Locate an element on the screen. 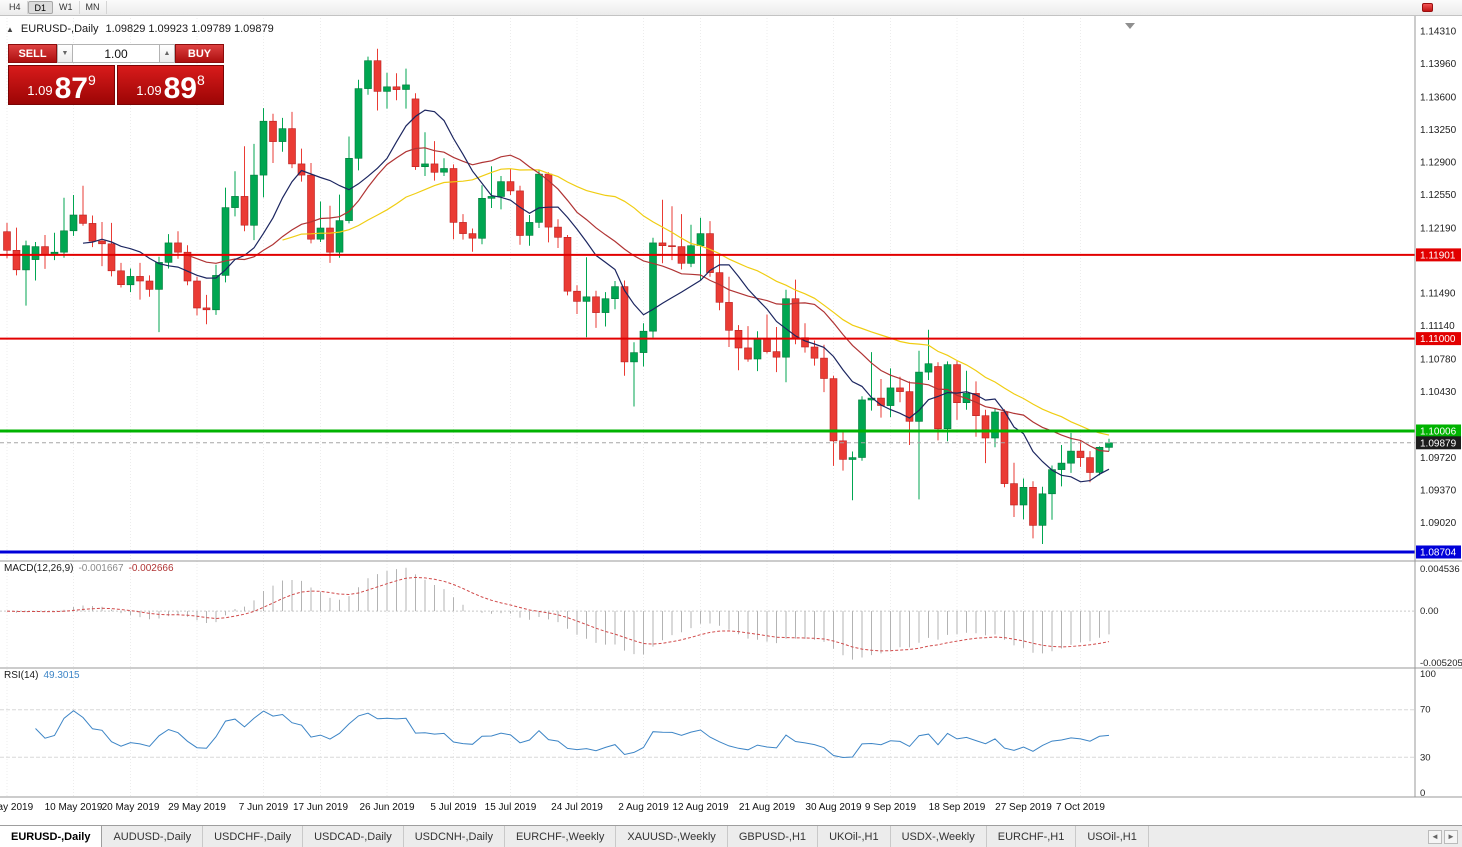 This screenshot has height=847, width=1462. chart-tab-audusd-daily: AUDUSD-,Daily is located at coordinates (153, 836).